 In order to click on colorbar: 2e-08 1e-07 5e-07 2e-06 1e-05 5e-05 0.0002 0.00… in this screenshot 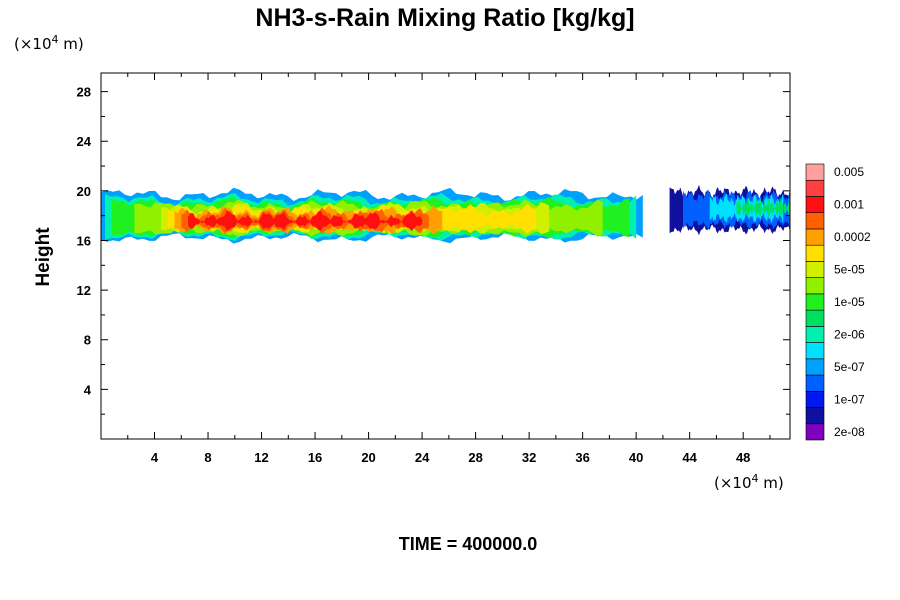, I will do `click(838, 302)`.